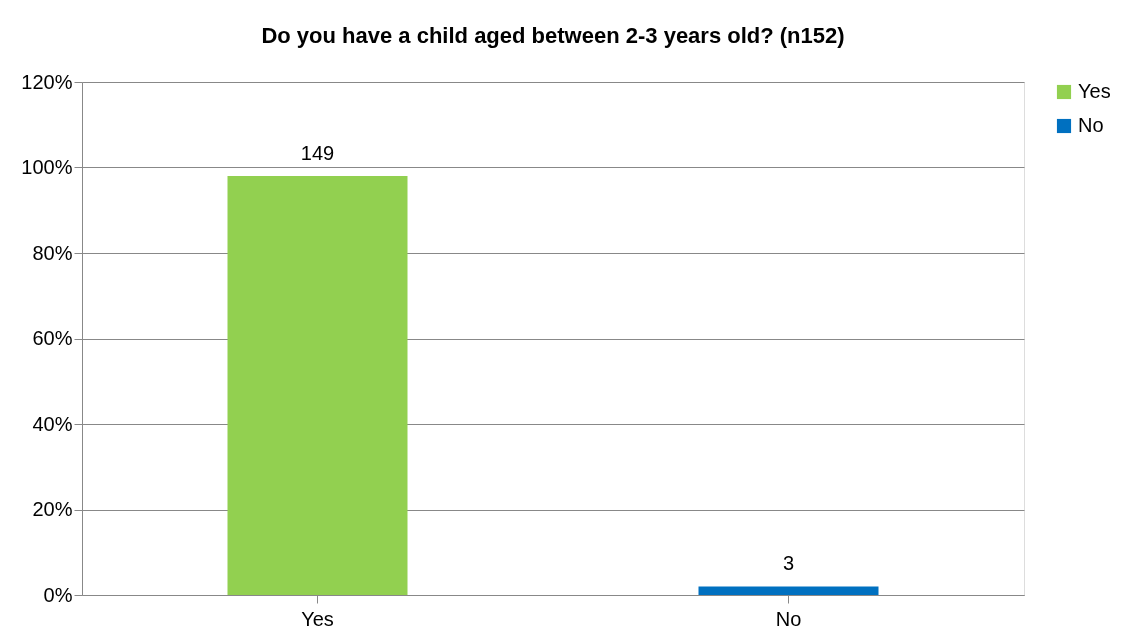 This screenshot has height=639, width=1131. Describe the element at coordinates (52, 423) in the screenshot. I see `y-tick-label: 40%` at that location.